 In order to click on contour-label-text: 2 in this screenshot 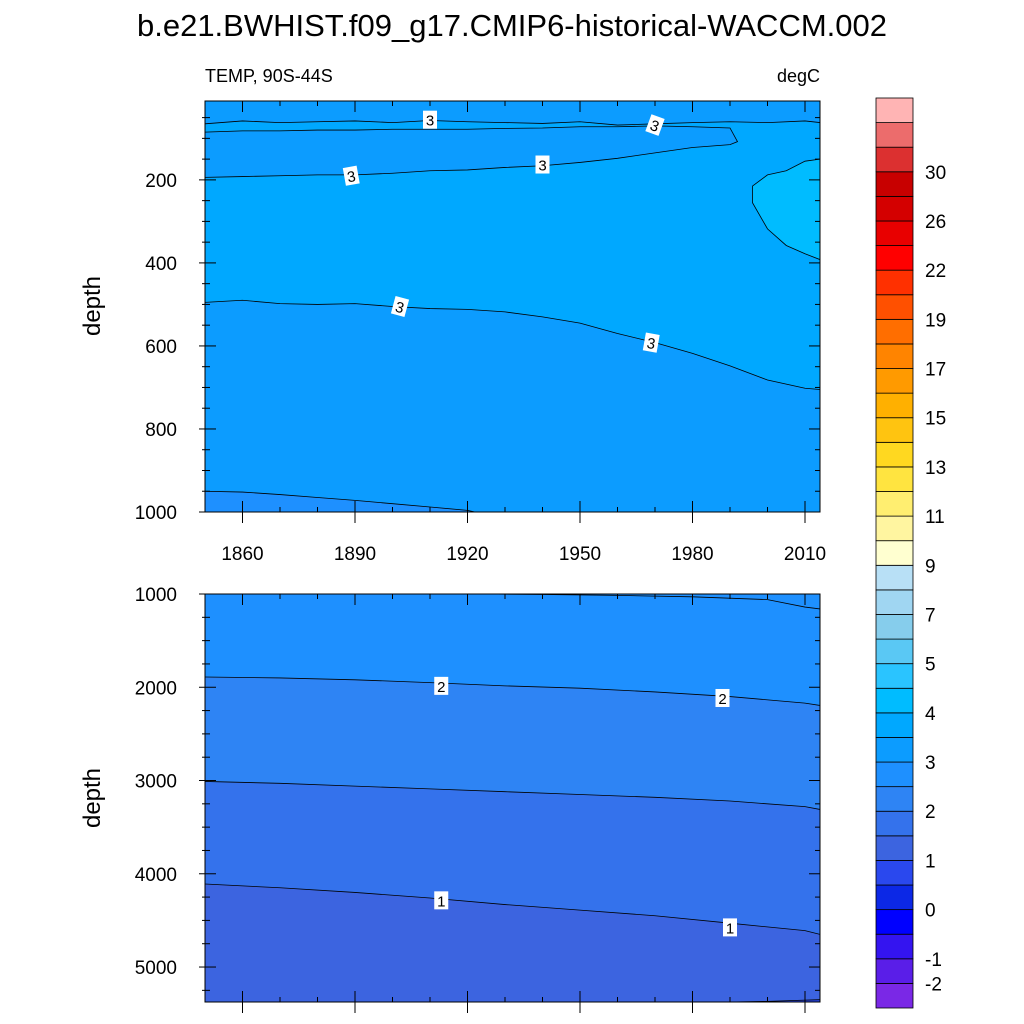, I will do `click(441, 687)`.